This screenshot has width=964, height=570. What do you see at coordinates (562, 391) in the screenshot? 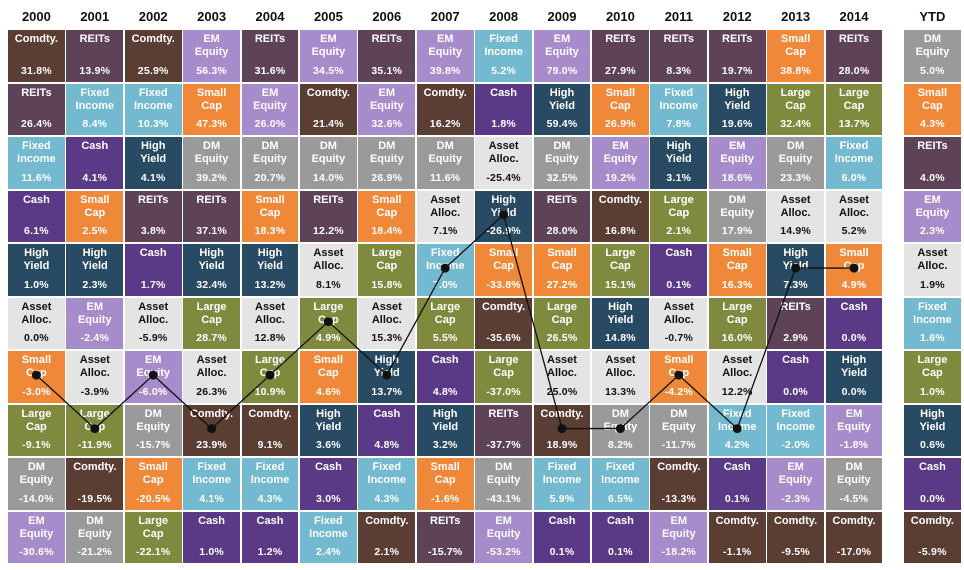
I see `return-value: 25.0%` at bounding box center [562, 391].